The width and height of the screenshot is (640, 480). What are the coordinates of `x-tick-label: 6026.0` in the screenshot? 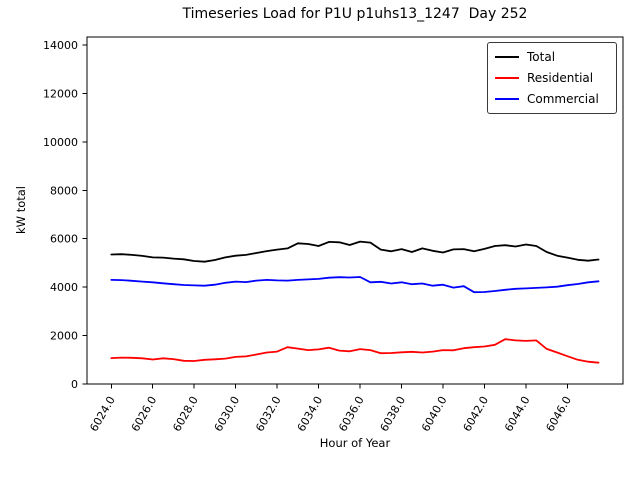 It's located at (144, 414).